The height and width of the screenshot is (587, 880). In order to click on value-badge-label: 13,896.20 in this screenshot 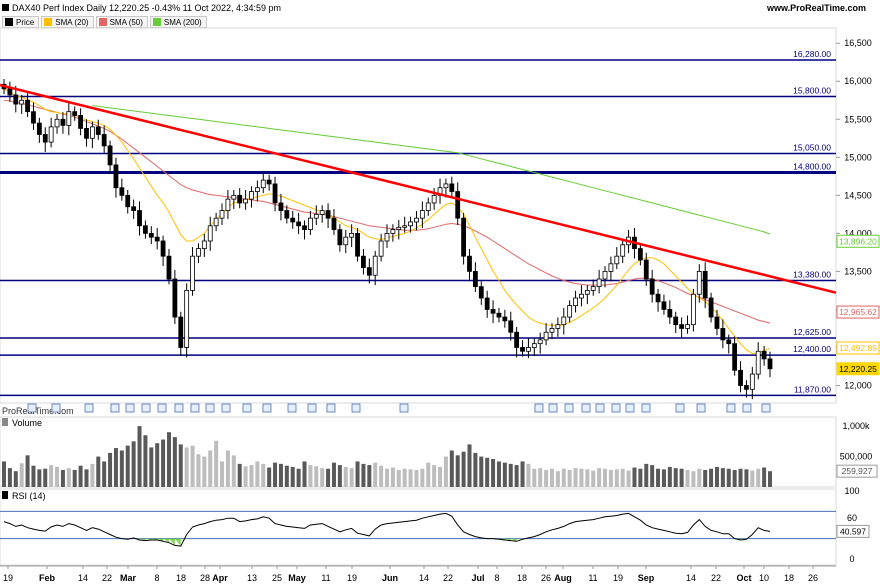, I will do `click(858, 241)`.